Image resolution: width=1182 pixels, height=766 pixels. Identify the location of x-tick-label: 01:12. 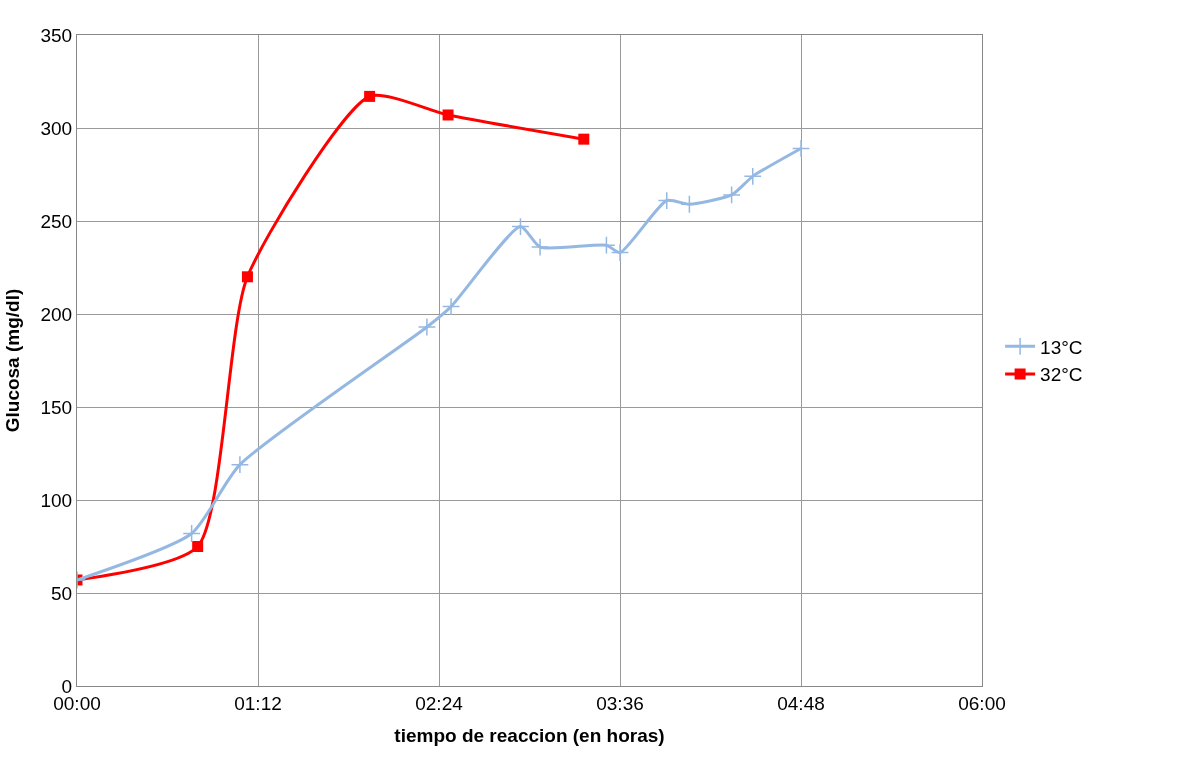
(258, 703).